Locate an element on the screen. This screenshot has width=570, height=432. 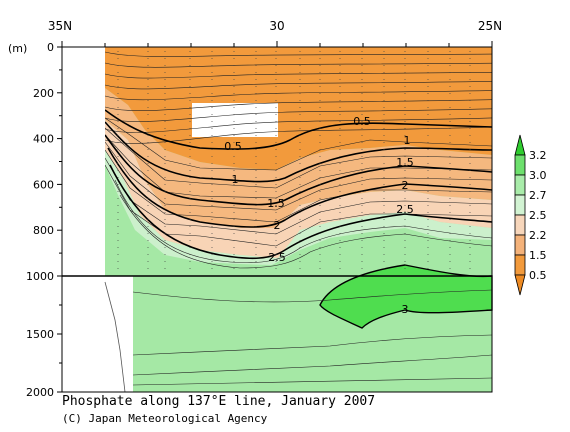
x-tick-label: 25N is located at coordinates (490, 26).